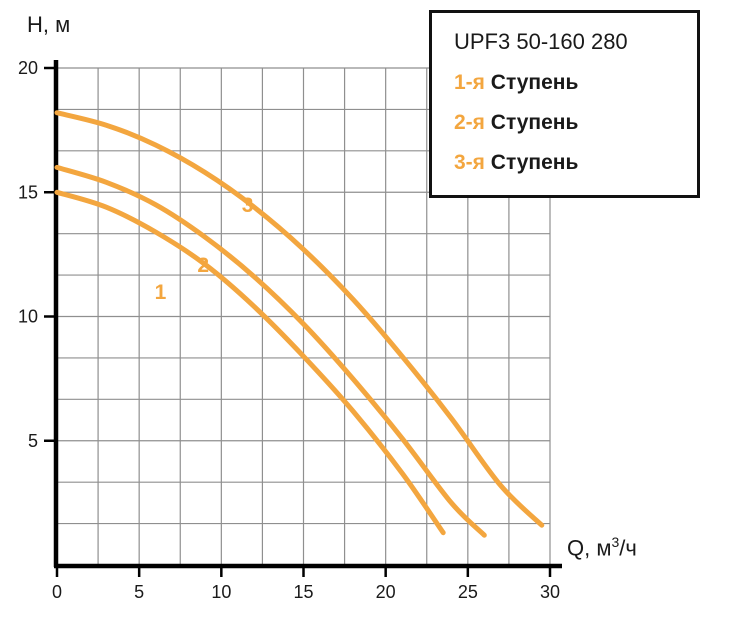 The image size is (754, 621). I want to click on y-axis-title: H, м, so click(49, 24).